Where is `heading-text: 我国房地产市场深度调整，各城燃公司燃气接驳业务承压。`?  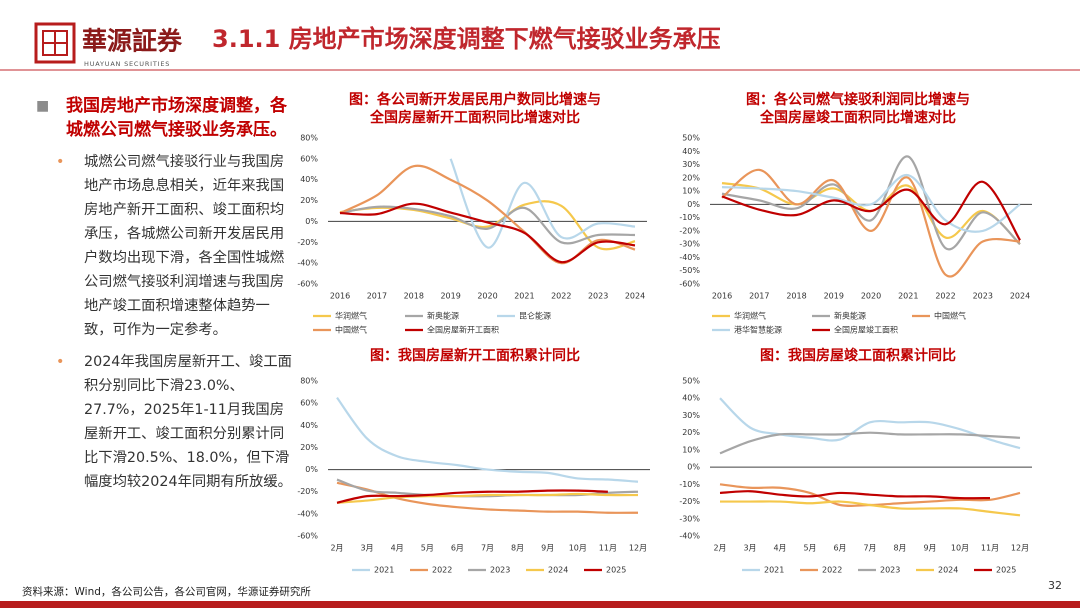
heading-text: 我国房地产市场深度调整，各城燃公司燃气接驳业务承压。 is located at coordinates (176, 118).